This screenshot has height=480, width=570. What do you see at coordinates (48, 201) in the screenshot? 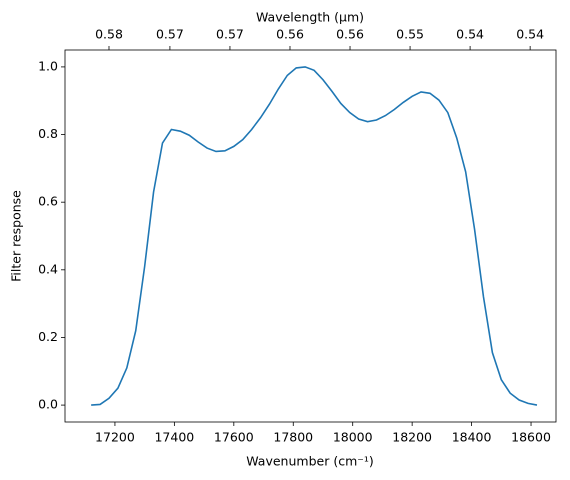
I see `y-tick-label: 0.6` at bounding box center [48, 201].